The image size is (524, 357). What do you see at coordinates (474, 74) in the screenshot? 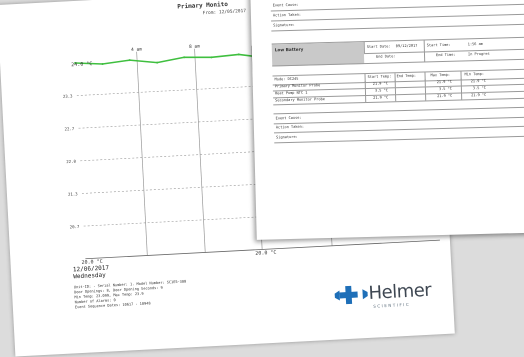
I see `column-header: Min Temp:` at bounding box center [474, 74].